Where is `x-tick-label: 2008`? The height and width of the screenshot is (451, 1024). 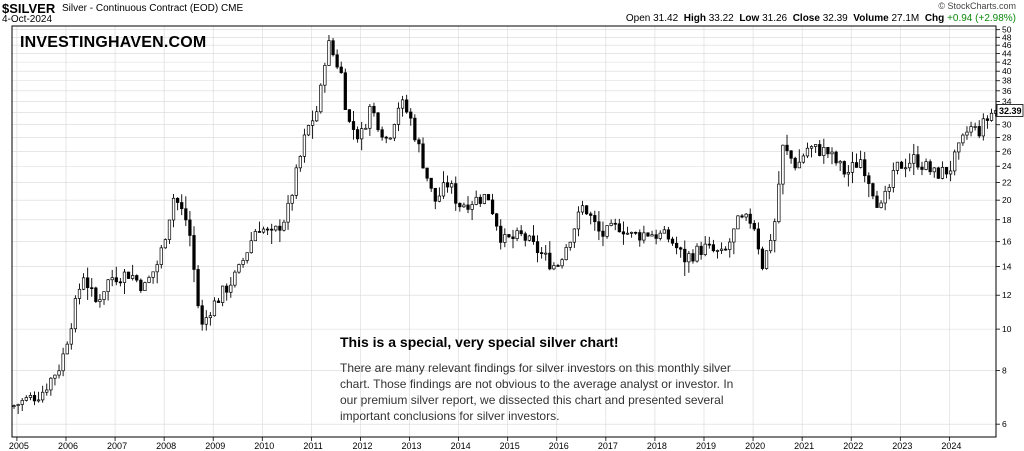 x-tick-label: 2008 is located at coordinates (166, 446).